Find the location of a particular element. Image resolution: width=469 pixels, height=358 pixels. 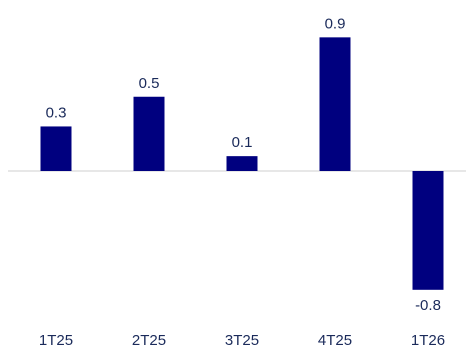

bar-1t26 is located at coordinates (428, 230).